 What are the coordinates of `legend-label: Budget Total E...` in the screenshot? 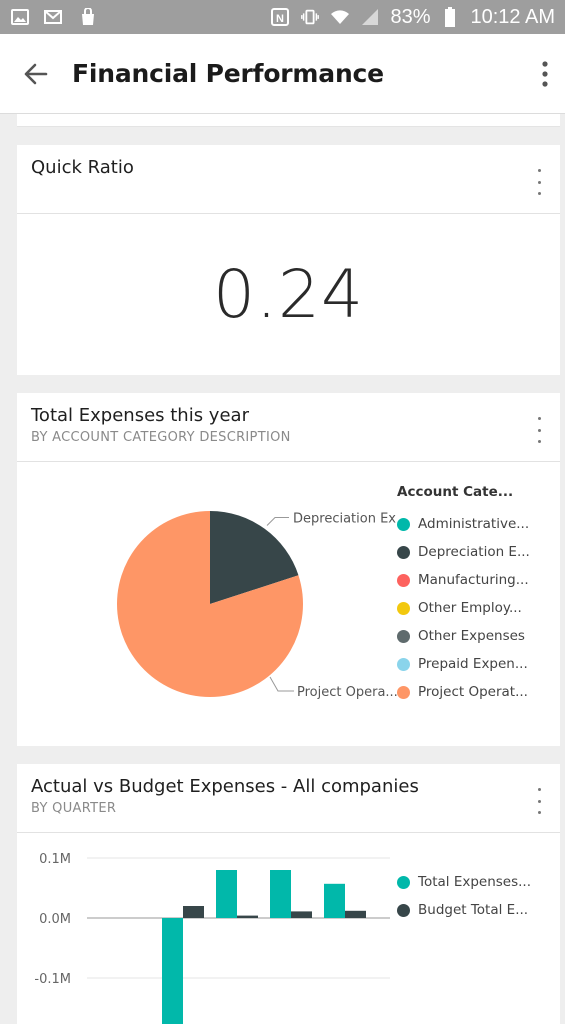 It's located at (473, 910).